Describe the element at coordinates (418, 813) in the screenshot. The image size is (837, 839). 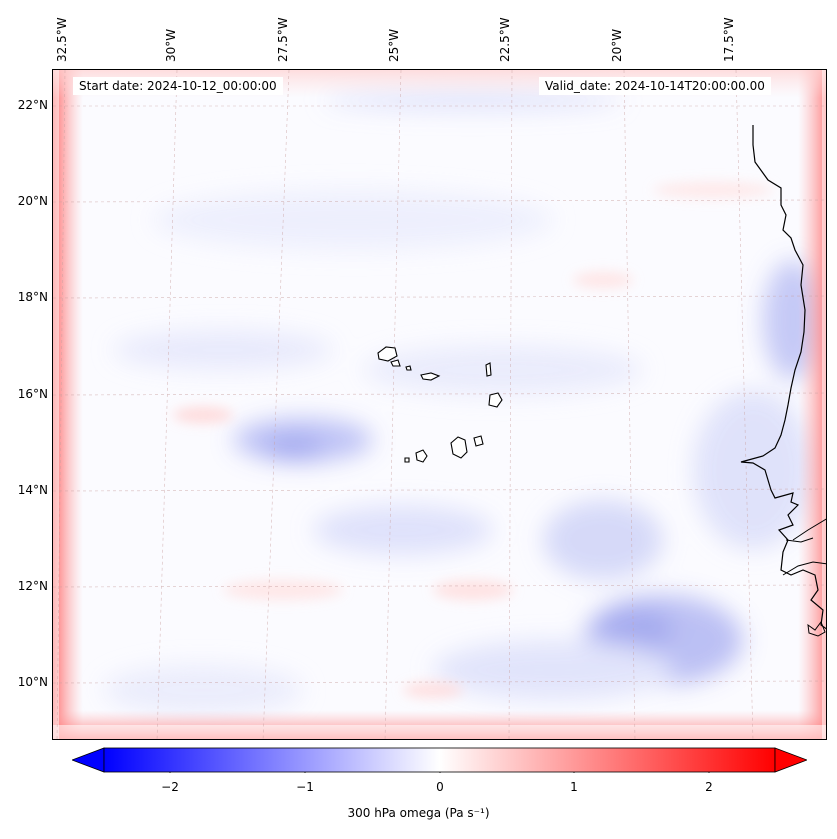
I see `colorbar-label: 300 hPa omega (Pa s⁻¹)` at that location.